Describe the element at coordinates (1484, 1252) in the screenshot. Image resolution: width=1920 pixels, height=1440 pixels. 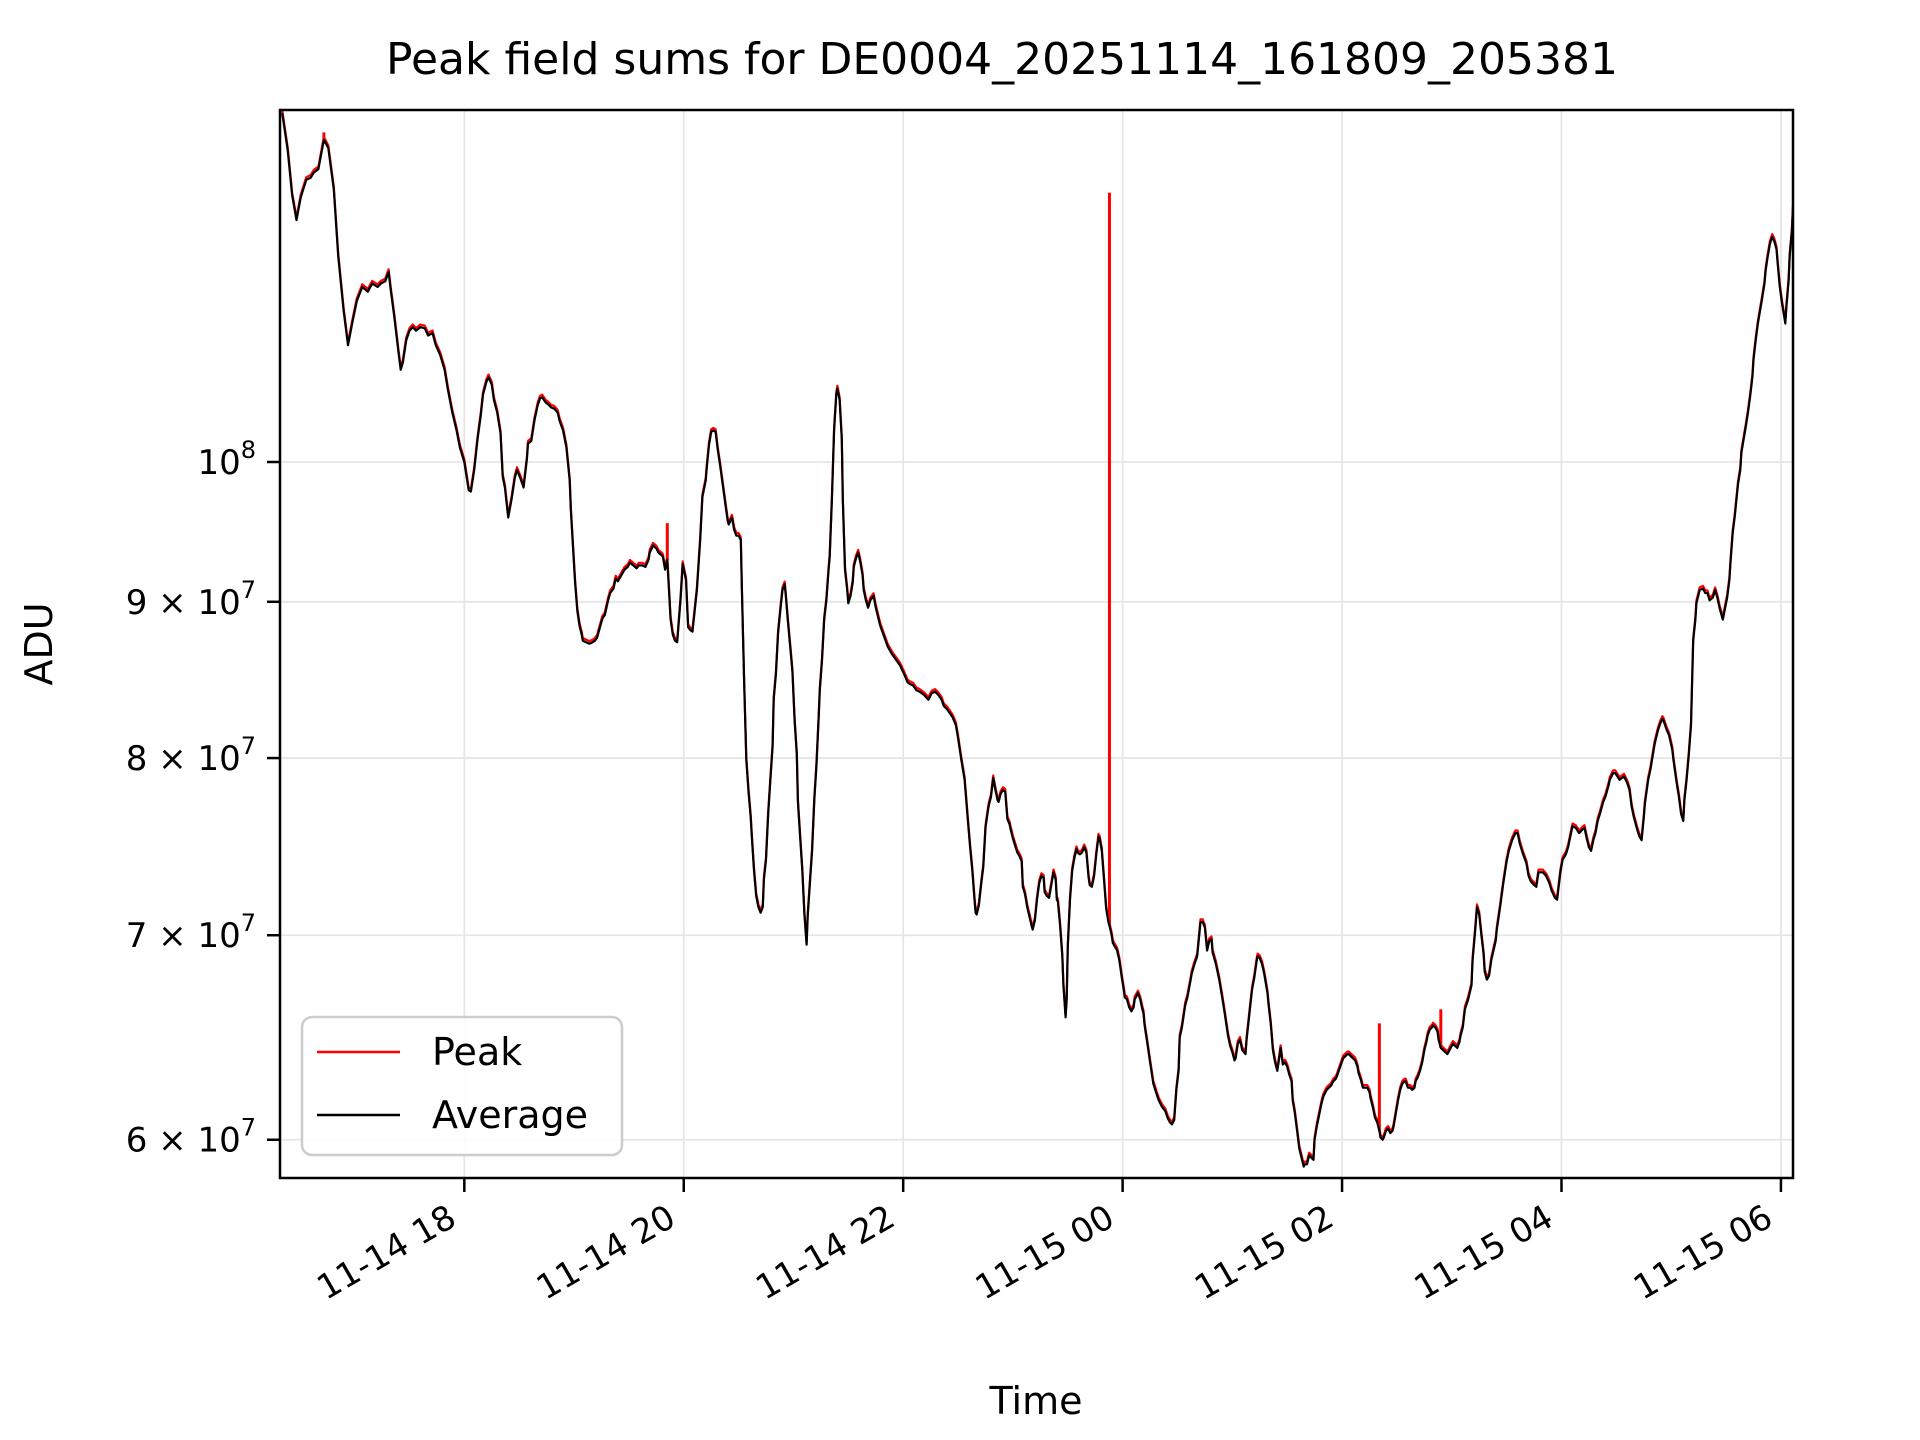
I see `x-tick-label: 11-15 04` at that location.